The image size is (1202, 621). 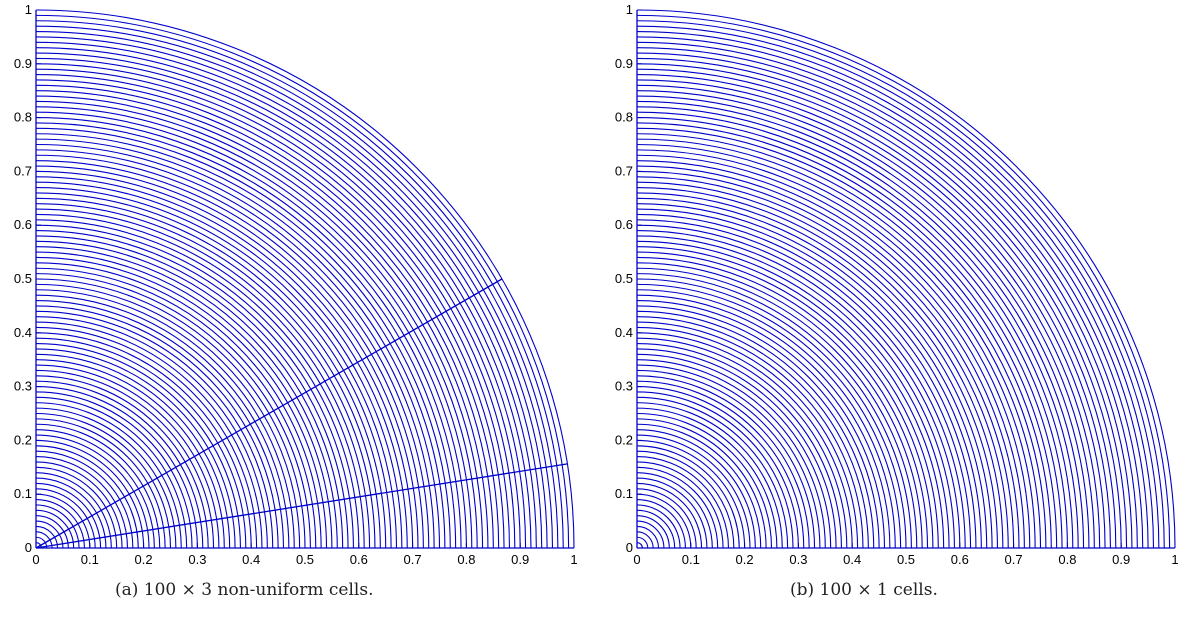 What do you see at coordinates (624, 493) in the screenshot?
I see `y-tick-label: 0.1` at bounding box center [624, 493].